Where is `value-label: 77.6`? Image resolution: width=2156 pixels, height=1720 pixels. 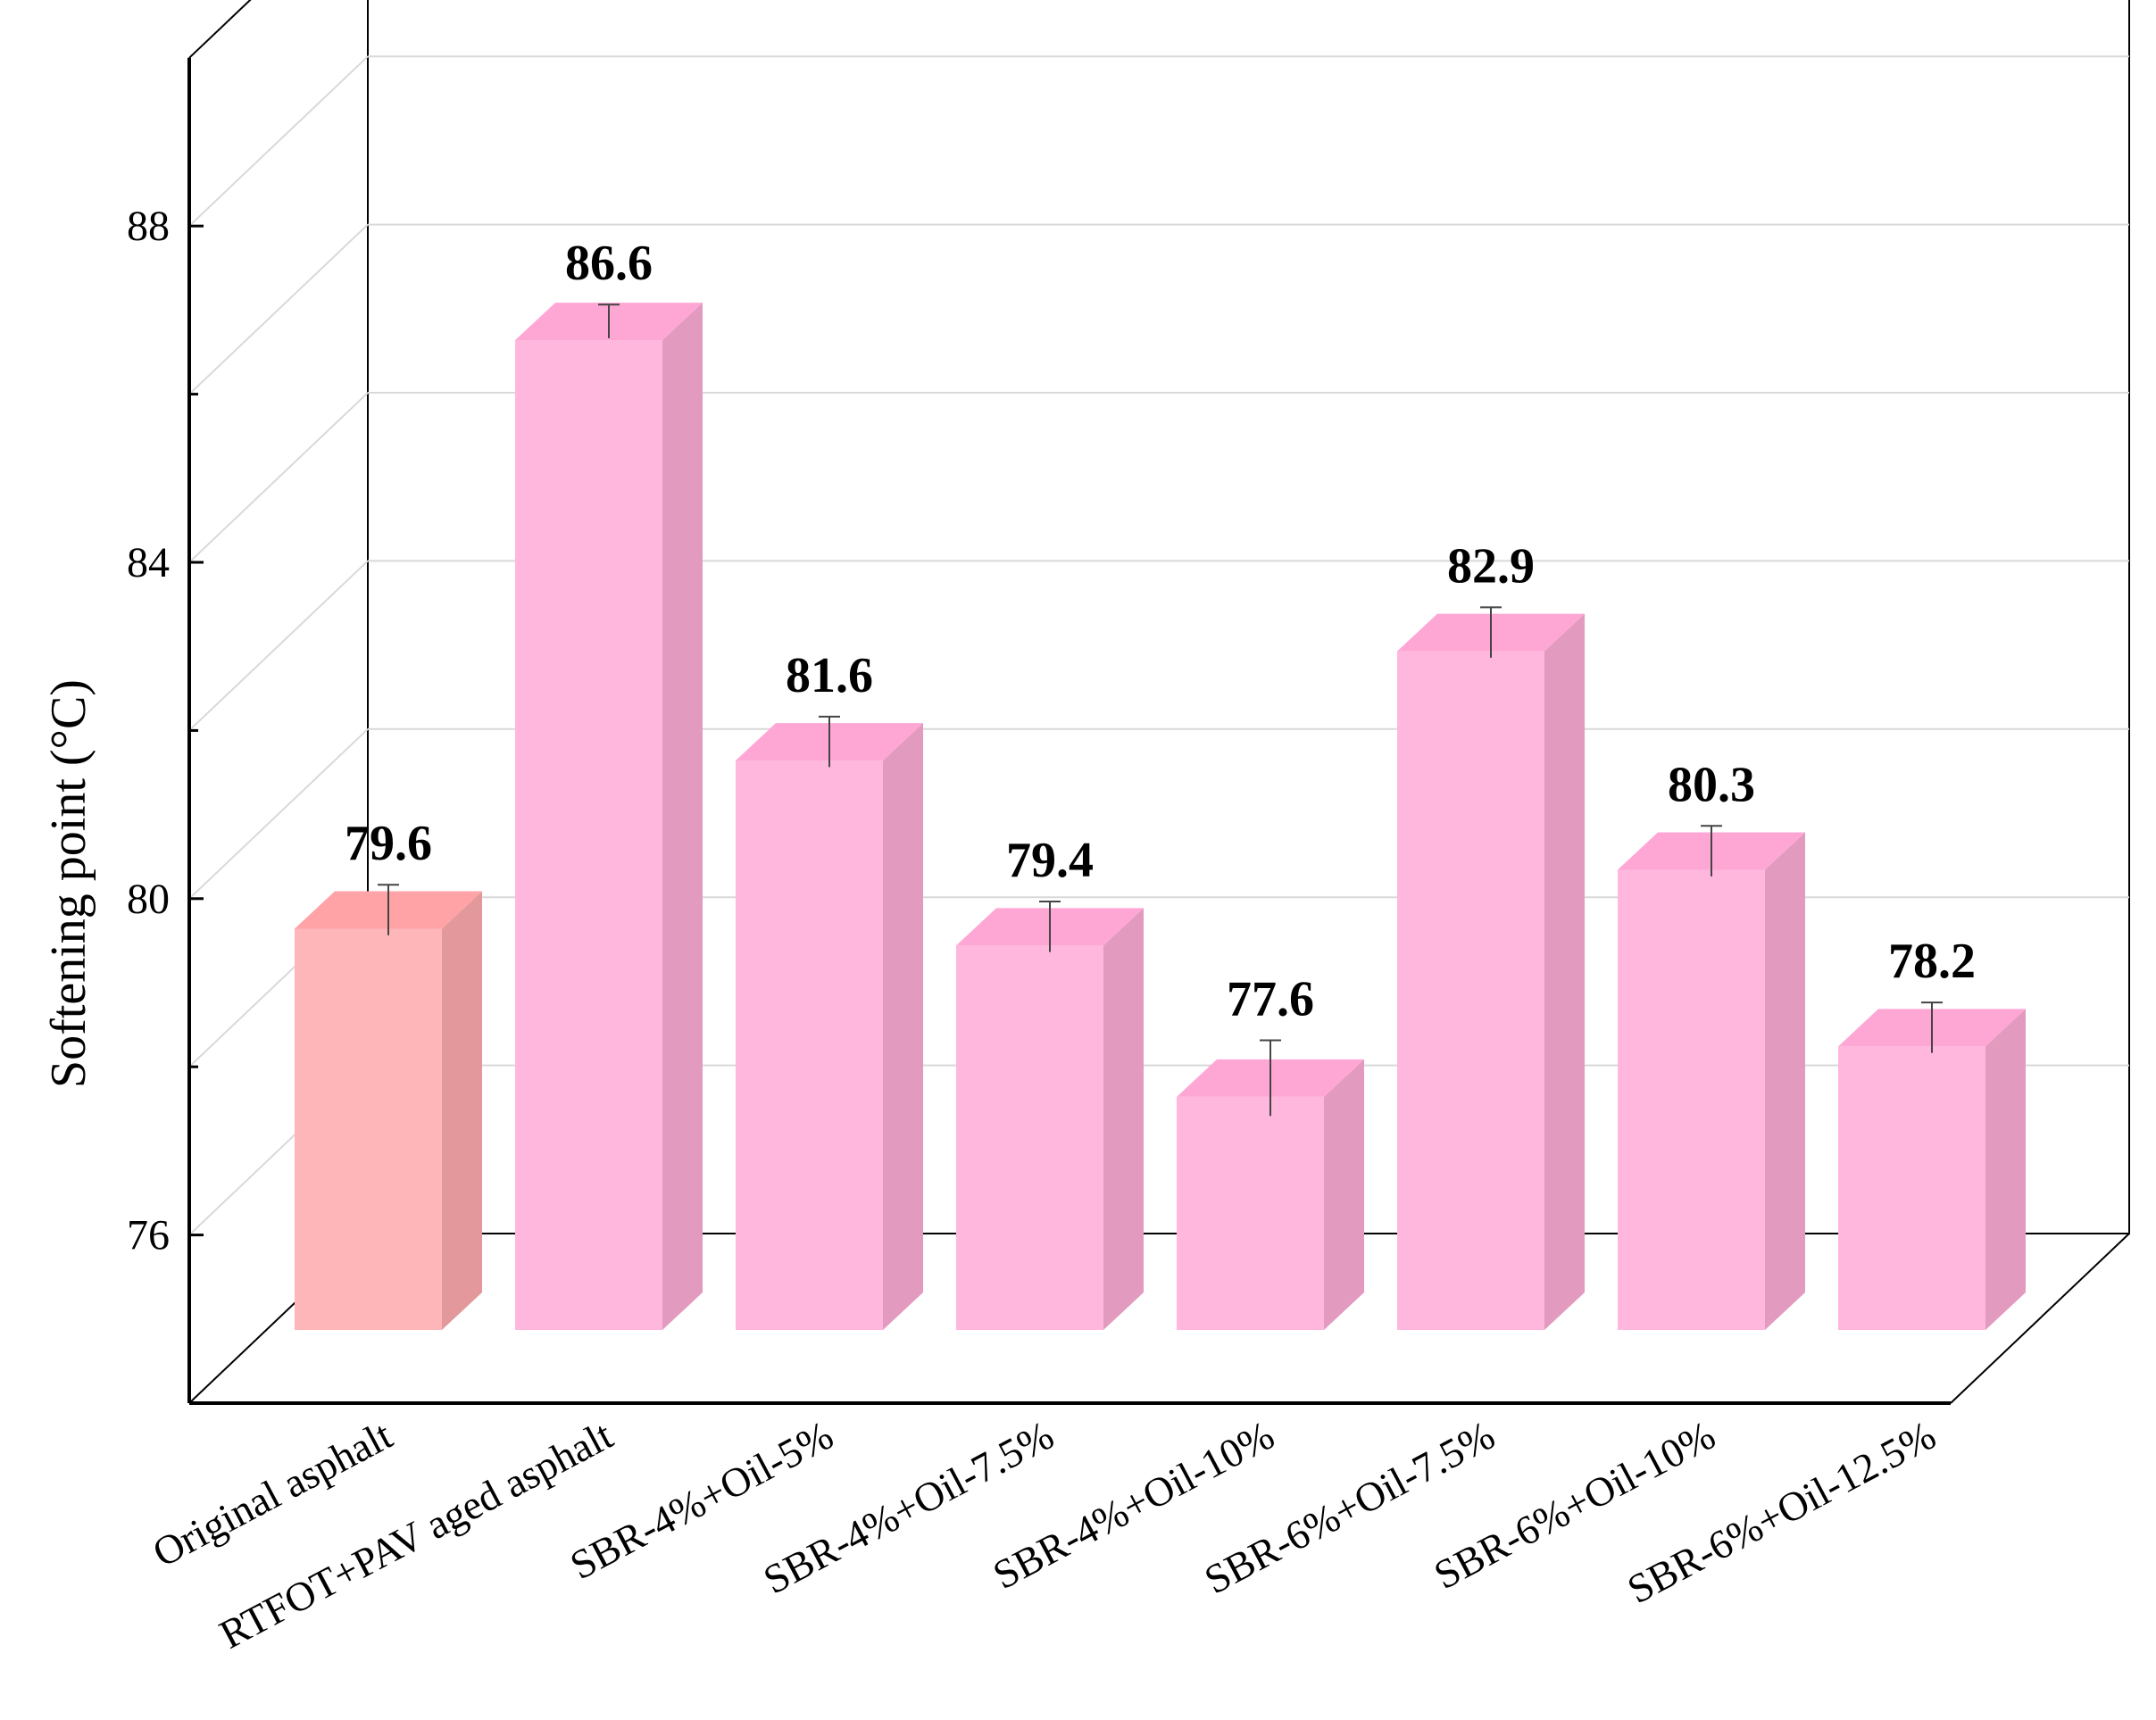
value-label: 77.6 is located at coordinates (1270, 998).